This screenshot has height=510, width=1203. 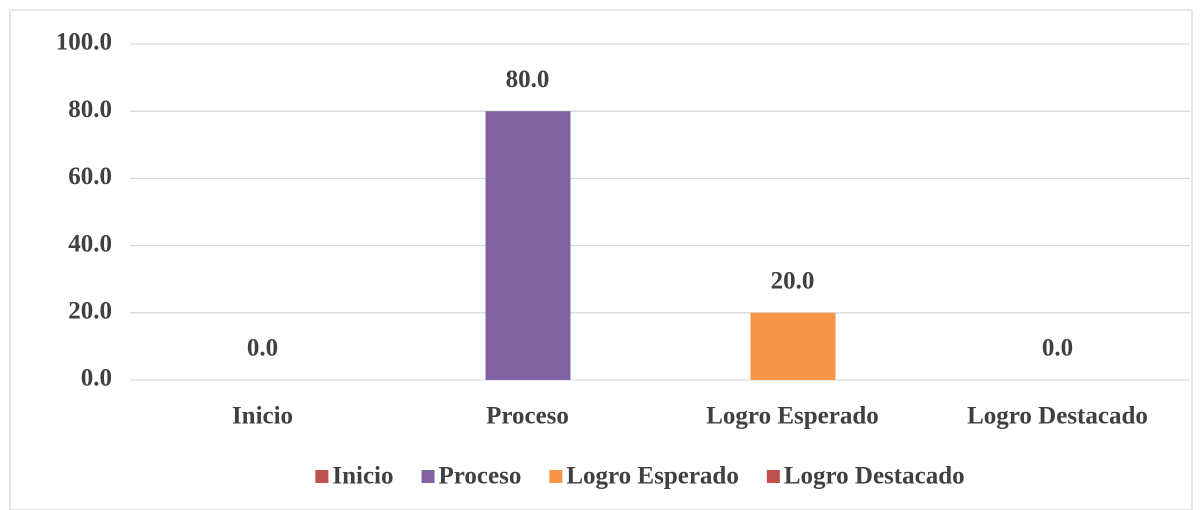 I want to click on legend-label: Inicio, so click(x=362, y=476).